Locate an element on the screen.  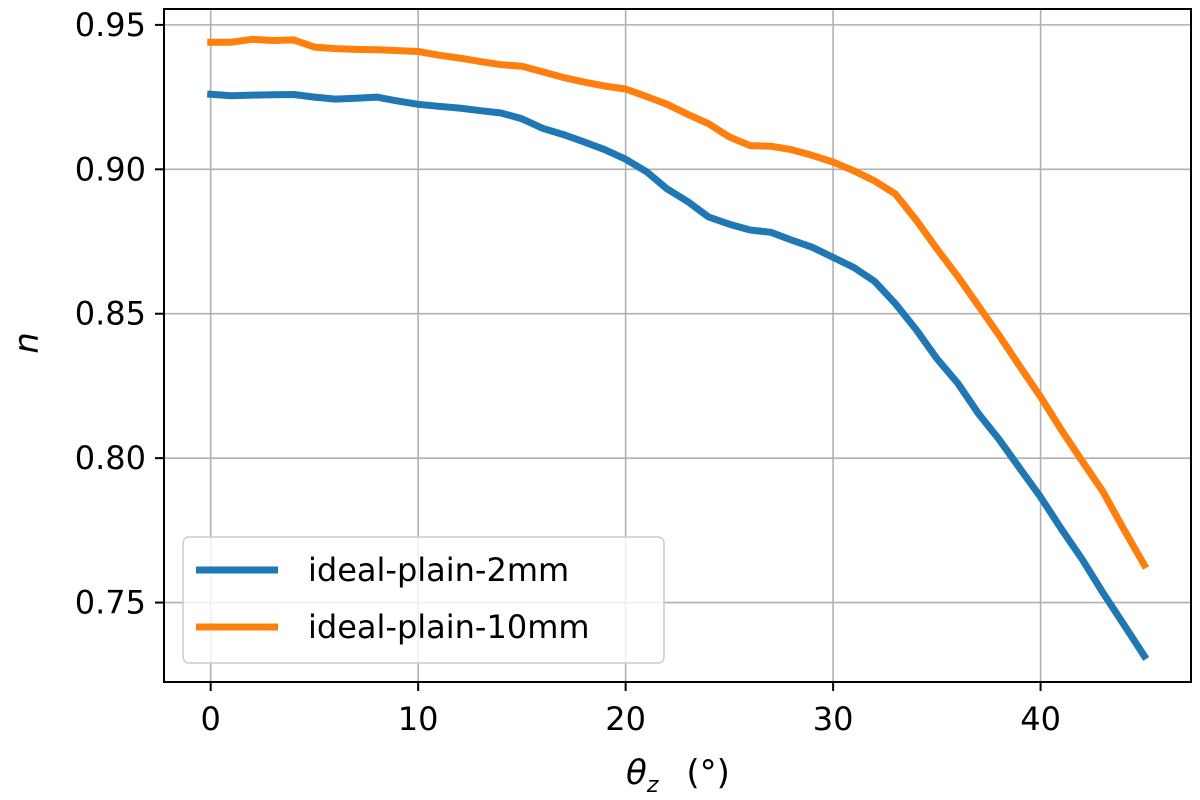
y-axis-label: n is located at coordinates (27, 343).